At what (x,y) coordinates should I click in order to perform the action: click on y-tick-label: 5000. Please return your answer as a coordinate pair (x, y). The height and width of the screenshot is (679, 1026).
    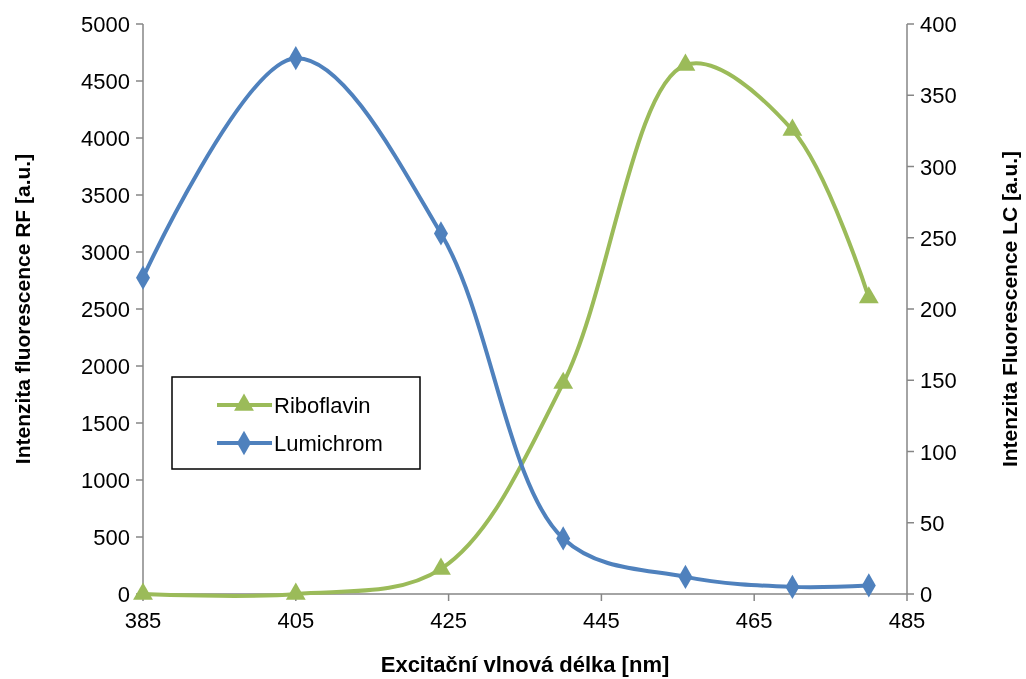
    Looking at the image, I should click on (105, 24).